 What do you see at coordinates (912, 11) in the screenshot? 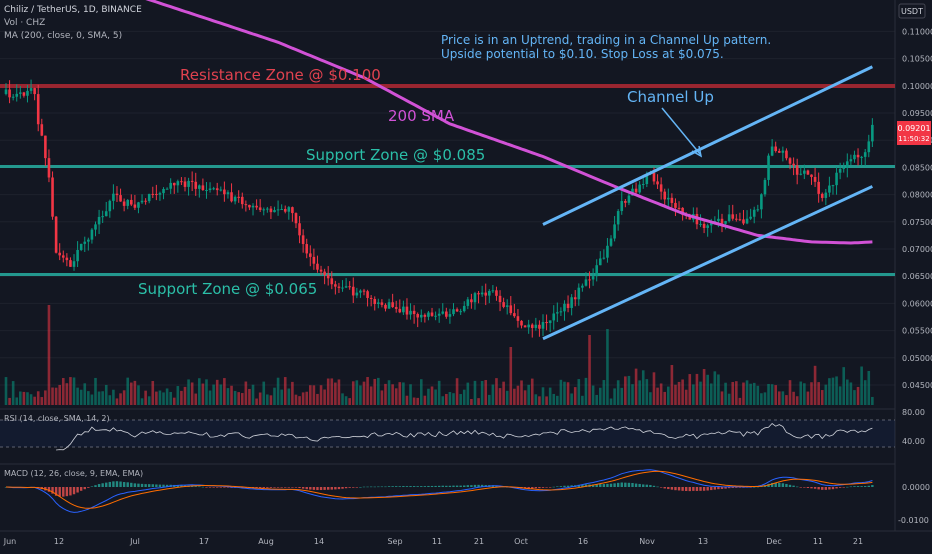
I see `currency-badge` at bounding box center [912, 11].